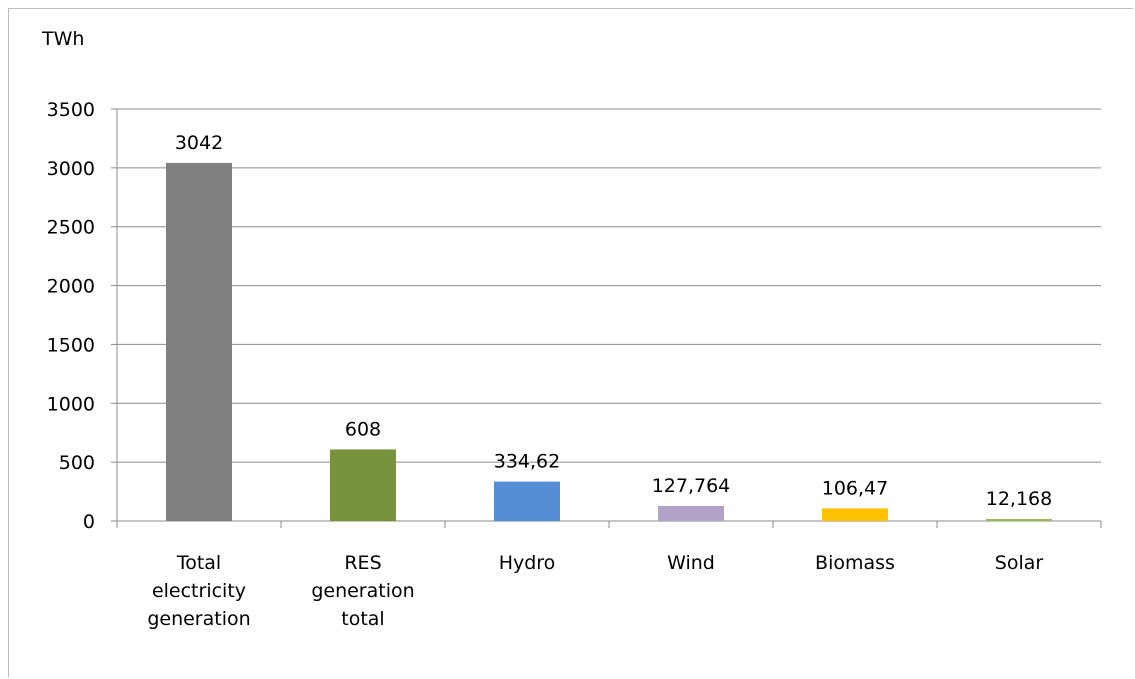 The image size is (1135, 679). What do you see at coordinates (691, 486) in the screenshot?
I see `data-label: 127,764` at bounding box center [691, 486].